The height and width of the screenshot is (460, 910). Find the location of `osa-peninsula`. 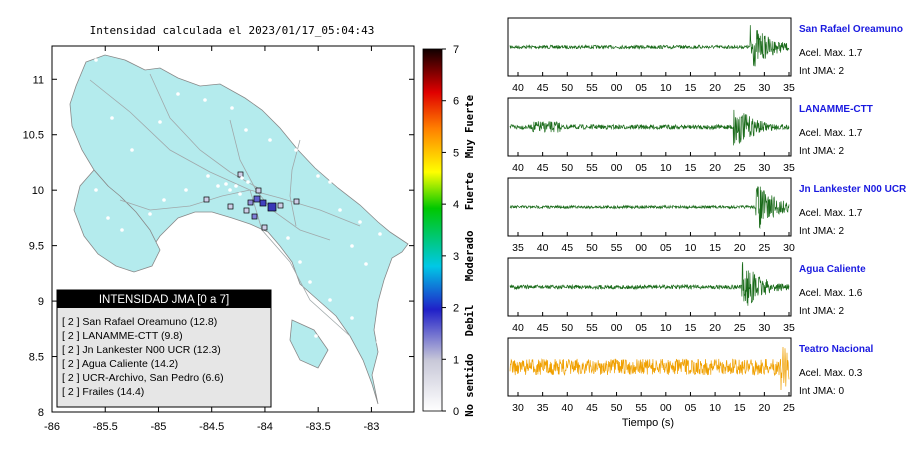

osa-peninsula is located at coordinates (309, 344).